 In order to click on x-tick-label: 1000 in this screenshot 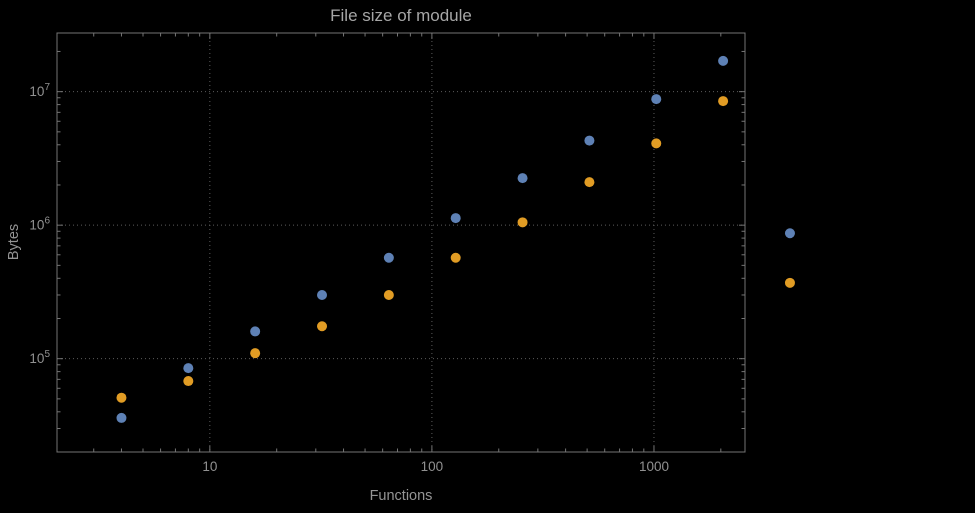, I will do `click(654, 466)`.